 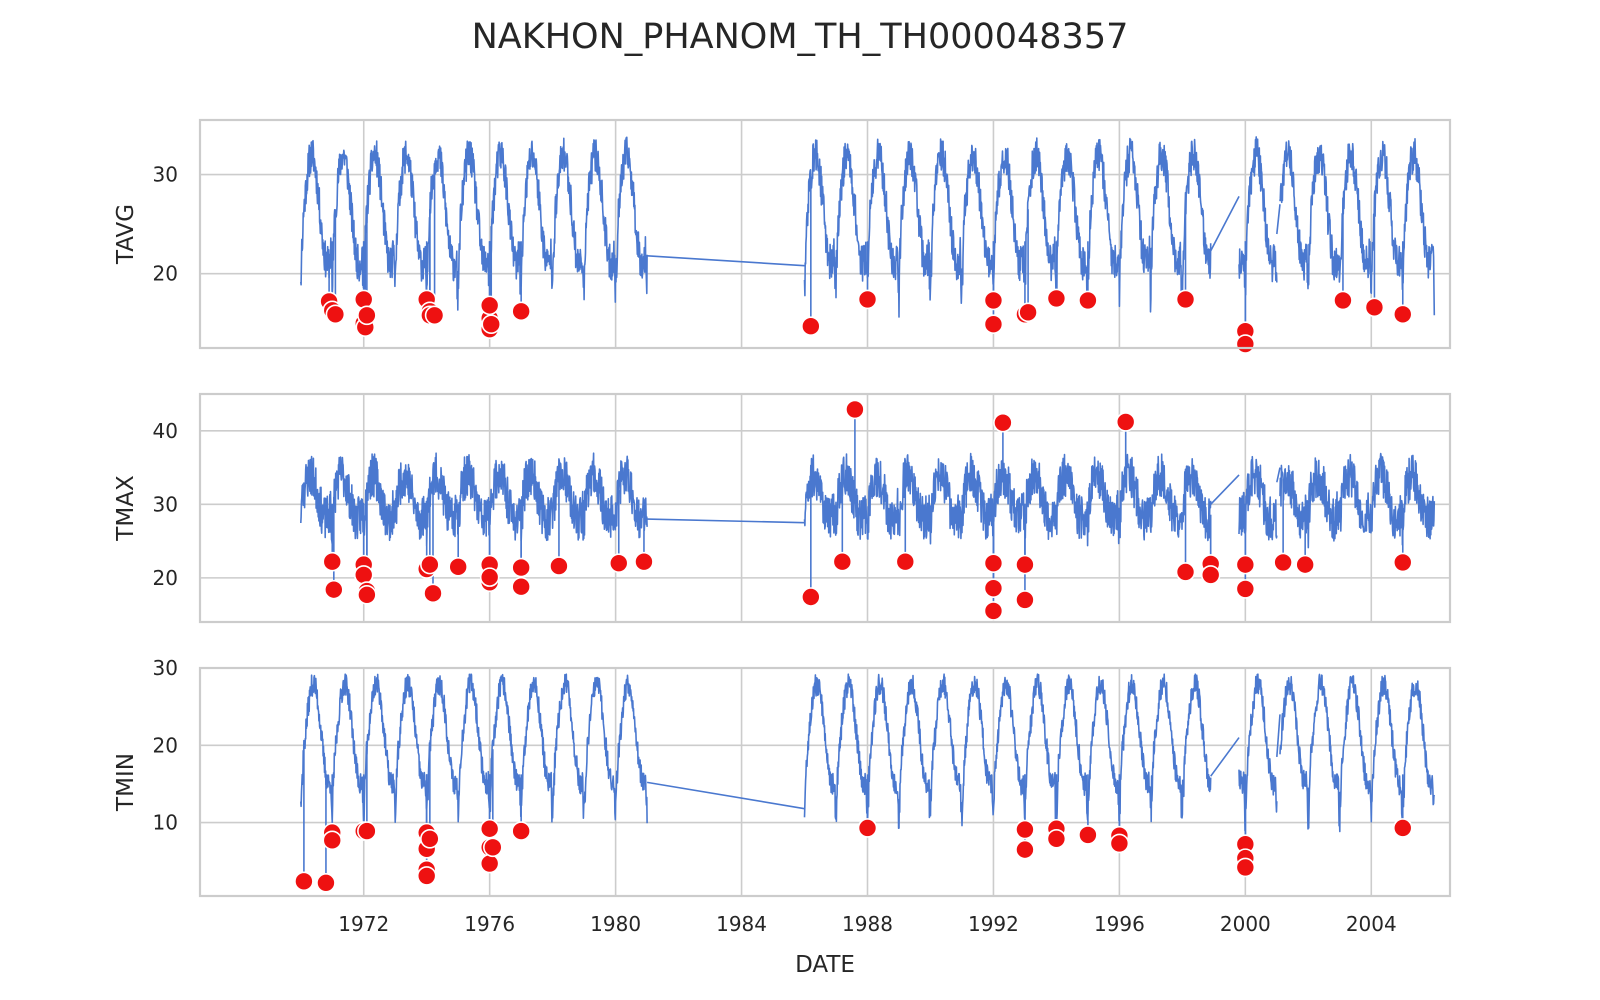 I want to click on panel-tavg-outliers, so click(x=866, y=321).